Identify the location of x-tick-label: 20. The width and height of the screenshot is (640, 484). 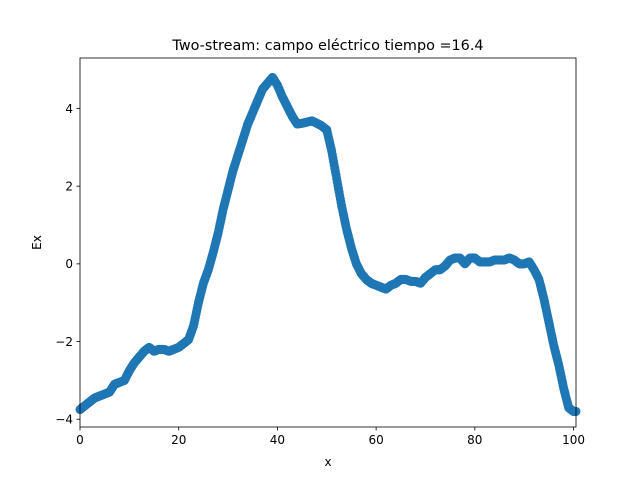
(178, 440).